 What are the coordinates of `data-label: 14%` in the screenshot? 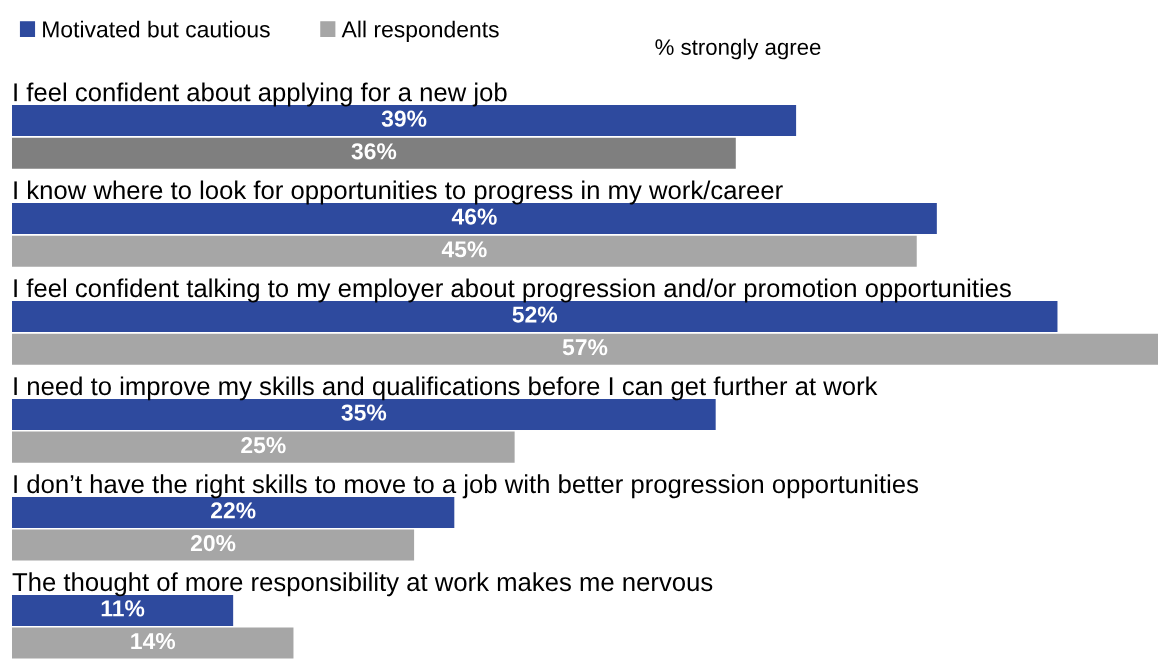 It's located at (153, 641).